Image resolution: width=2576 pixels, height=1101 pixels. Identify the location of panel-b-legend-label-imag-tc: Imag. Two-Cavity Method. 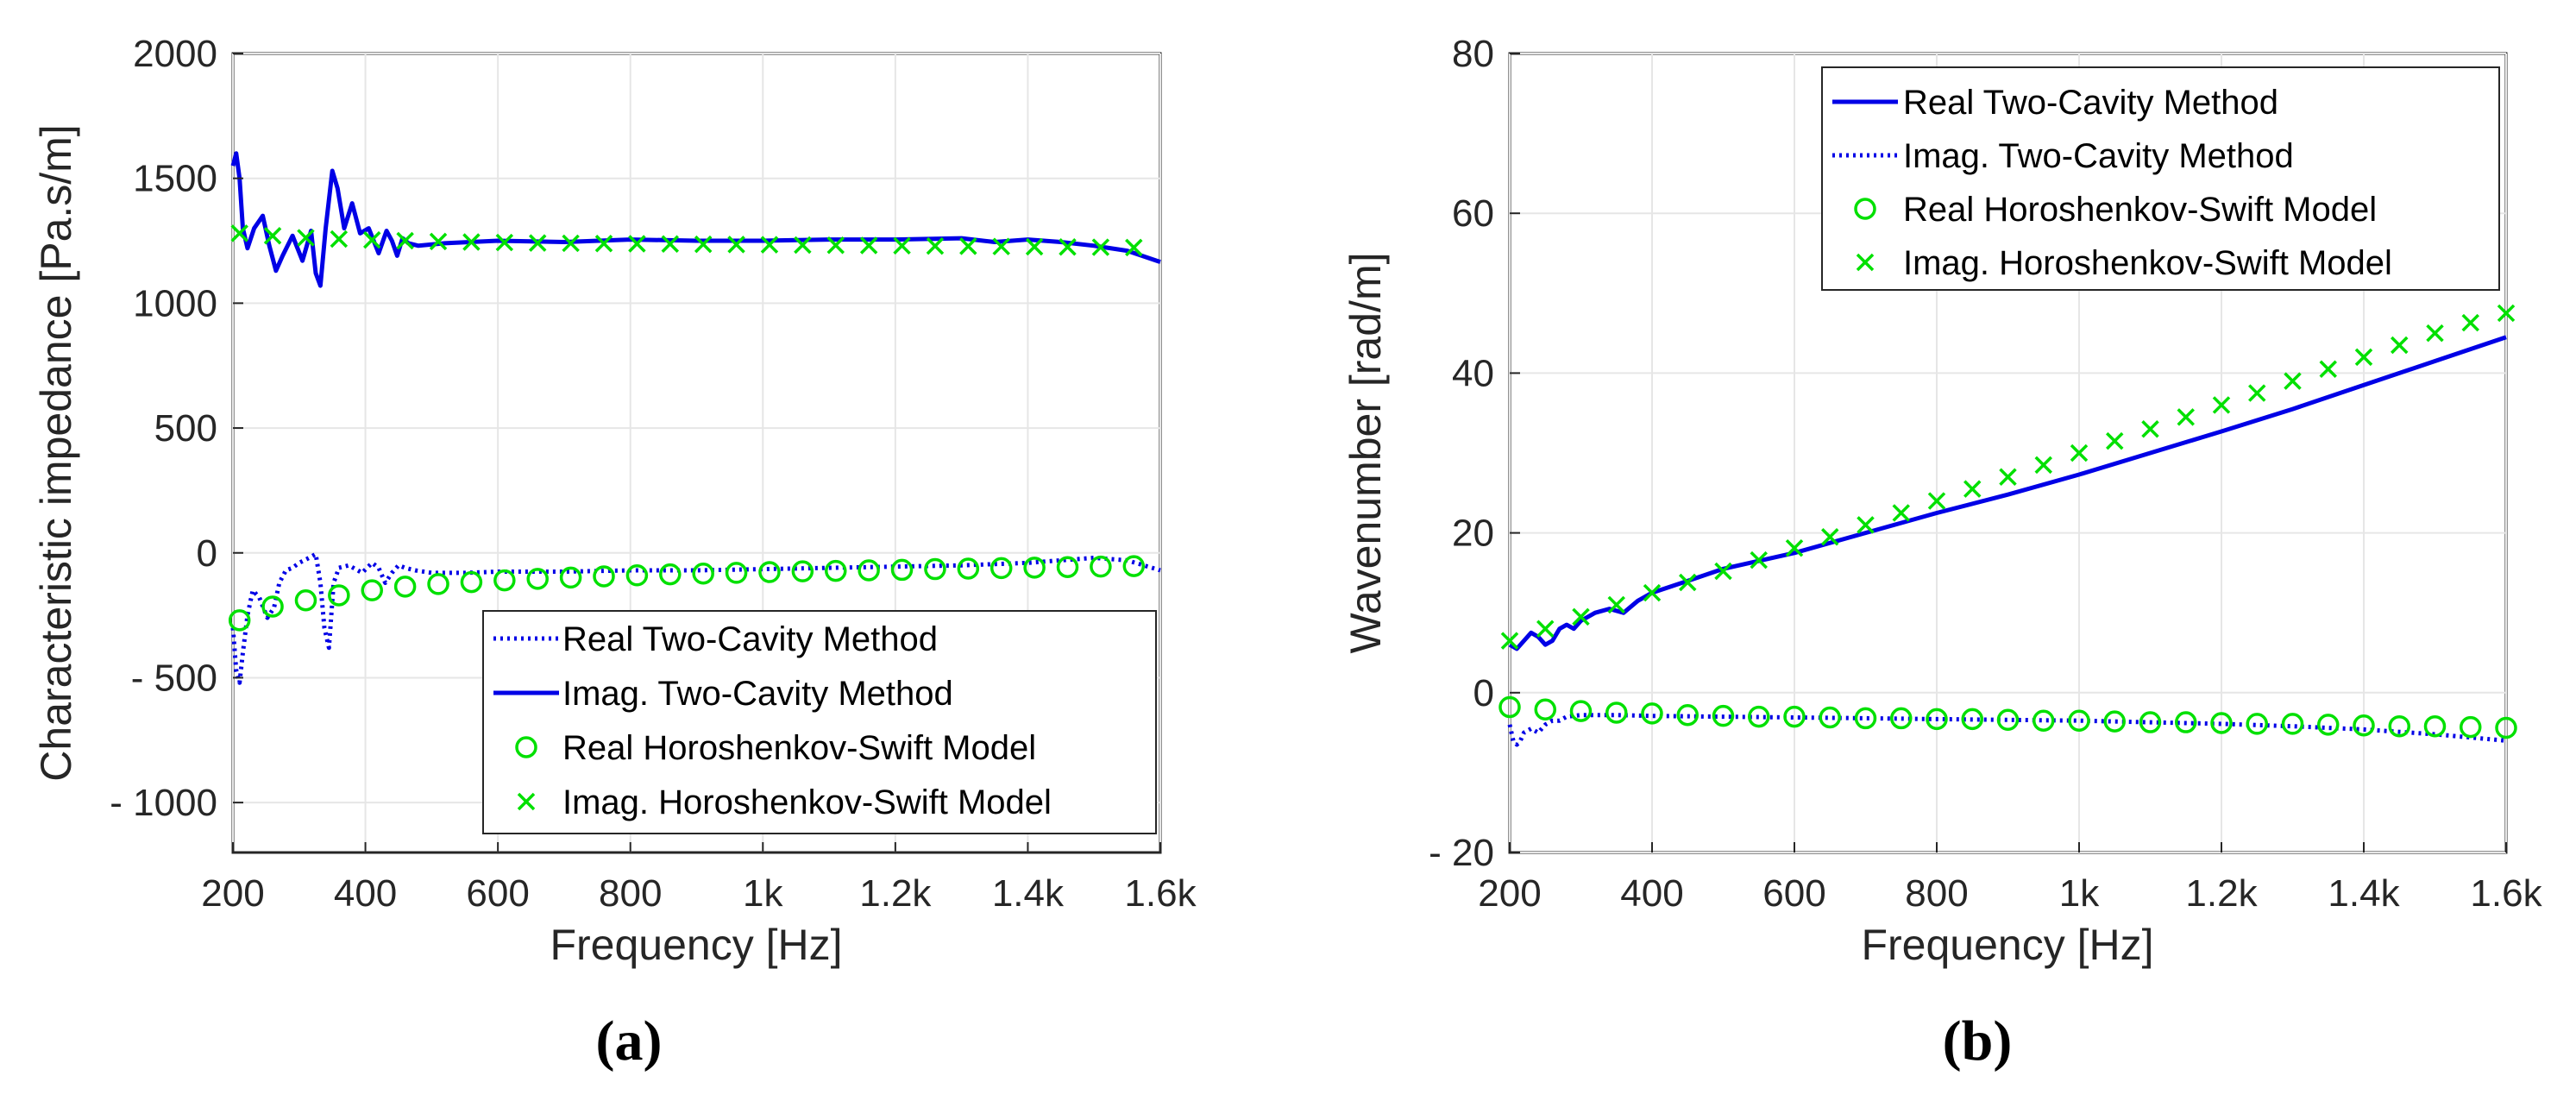
(2098, 156).